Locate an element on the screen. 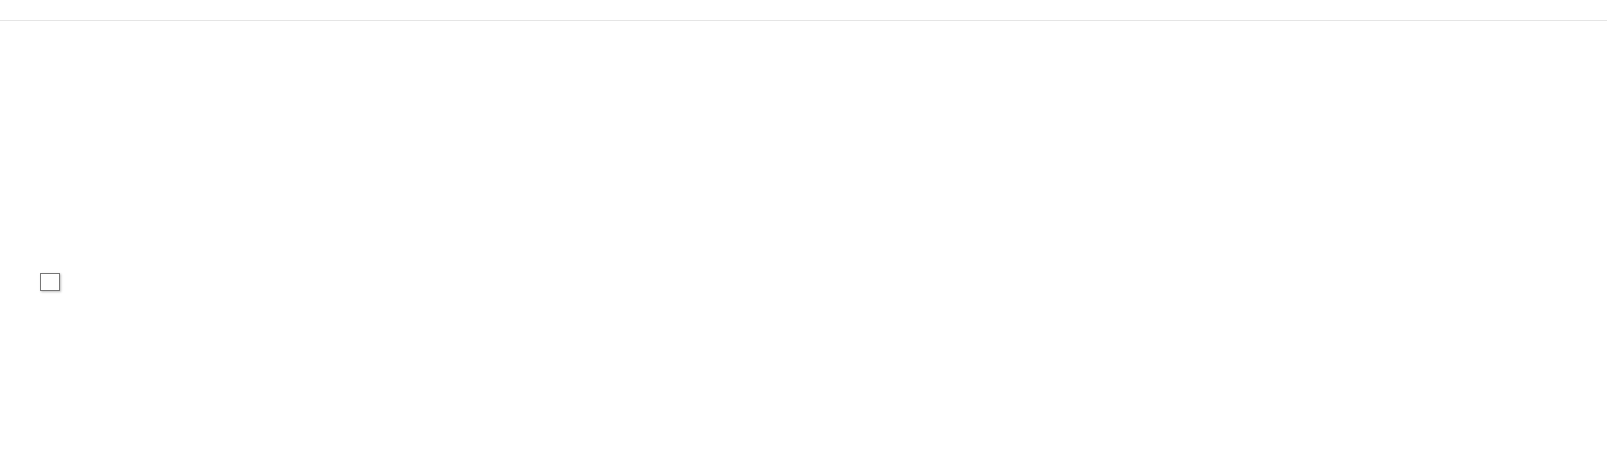  method-color-swatch is located at coordinates (47, 282).